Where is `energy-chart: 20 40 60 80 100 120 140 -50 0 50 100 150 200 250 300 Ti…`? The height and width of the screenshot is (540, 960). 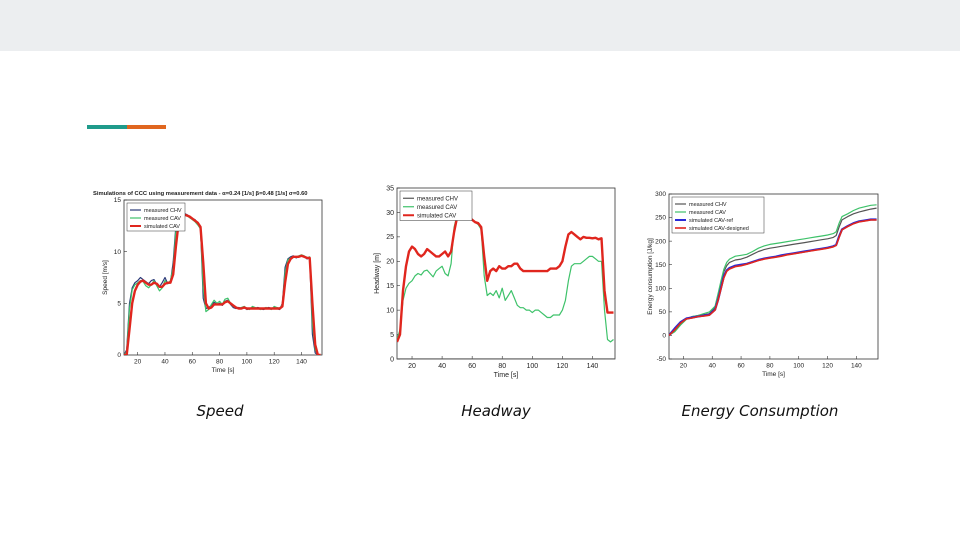
energy-chart: 20 40 60 80 100 120 140 -50 0 50 100 150 200 250 300 Ti… is located at coordinates (763, 284).